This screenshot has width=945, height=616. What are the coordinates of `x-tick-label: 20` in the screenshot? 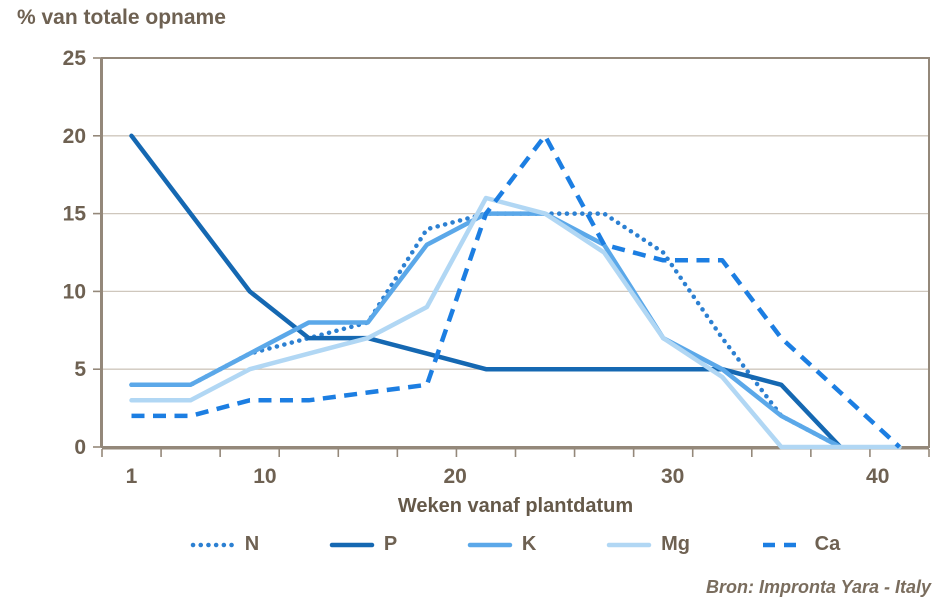 It's located at (454, 476).